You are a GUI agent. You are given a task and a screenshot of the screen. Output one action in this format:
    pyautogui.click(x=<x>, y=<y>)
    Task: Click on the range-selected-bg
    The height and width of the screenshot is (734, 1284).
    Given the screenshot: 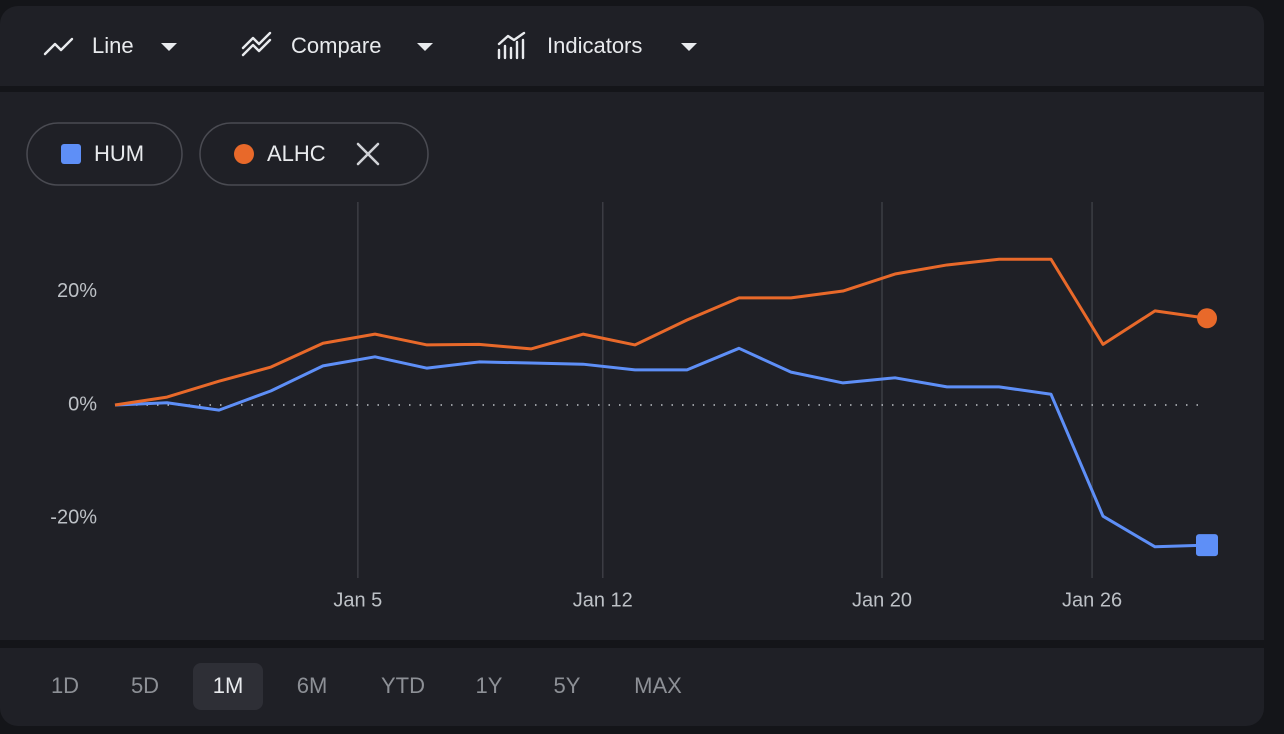 What is the action you would take?
    pyautogui.click(x=228, y=686)
    